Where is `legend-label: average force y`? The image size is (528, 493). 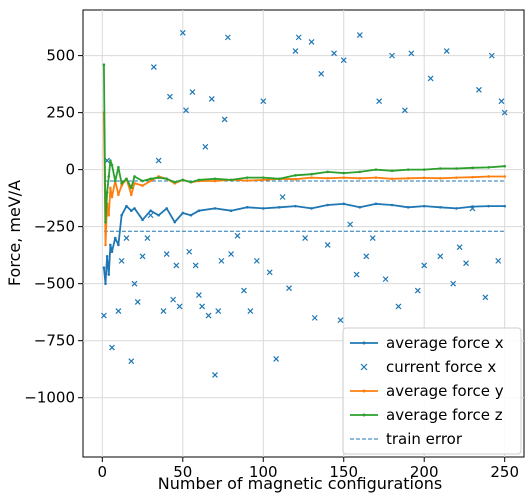 legend-label: average force y is located at coordinates (445, 391).